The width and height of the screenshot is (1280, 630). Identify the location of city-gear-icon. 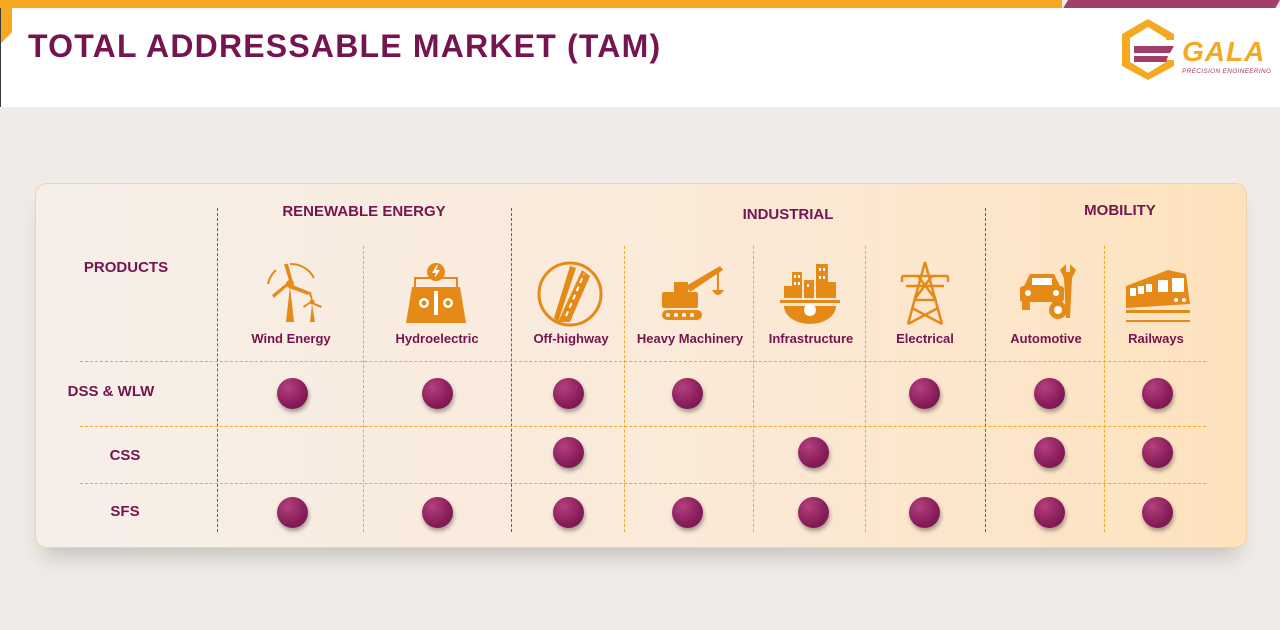
(810, 294).